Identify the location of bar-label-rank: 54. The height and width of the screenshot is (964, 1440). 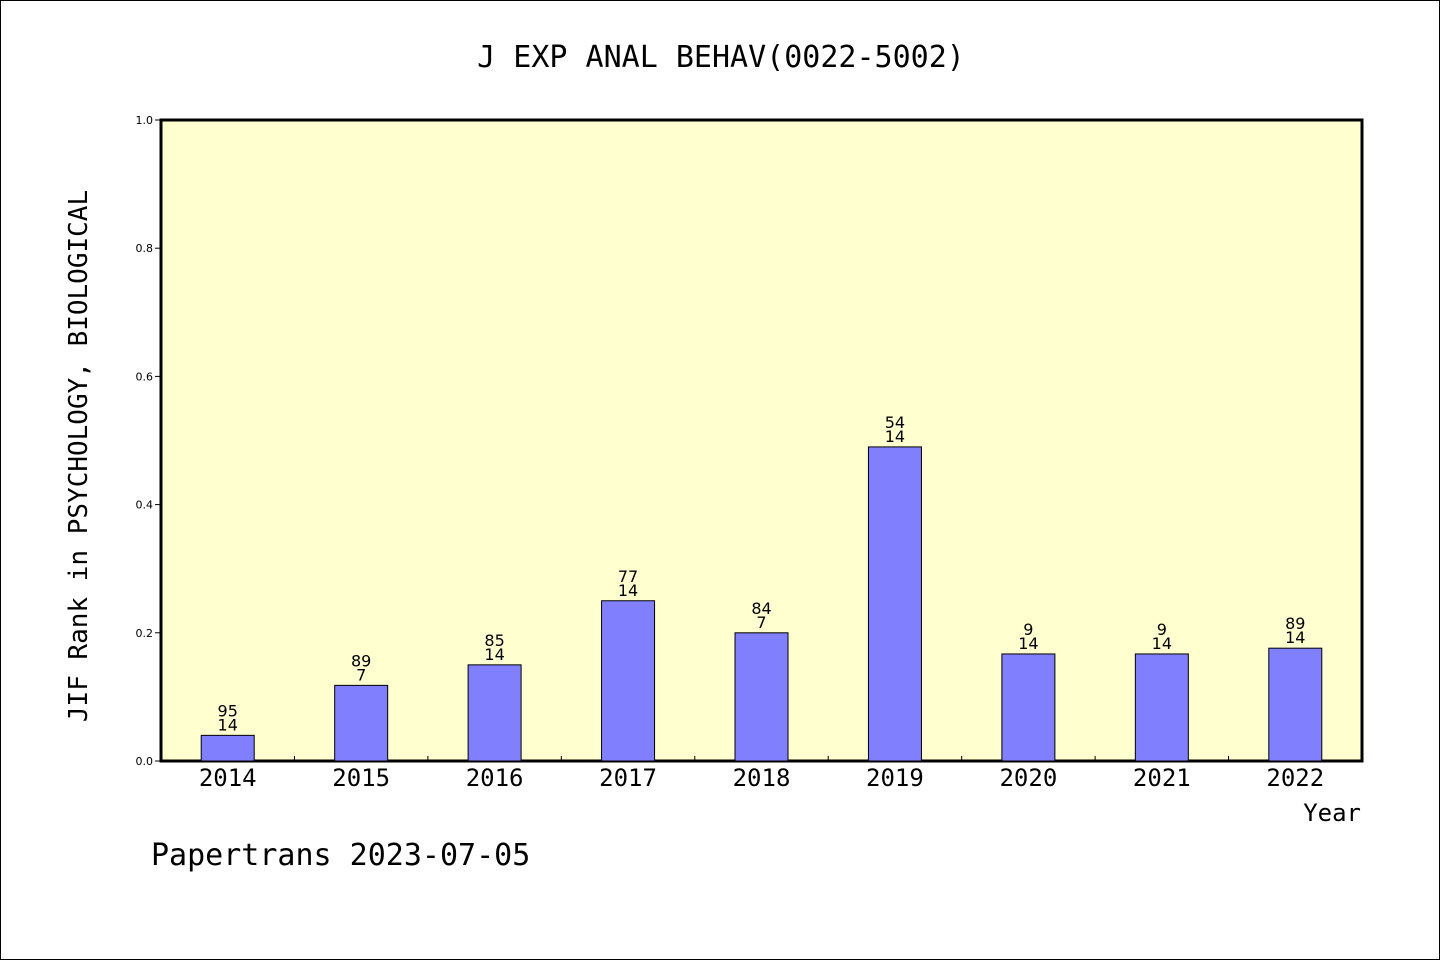
(895, 422).